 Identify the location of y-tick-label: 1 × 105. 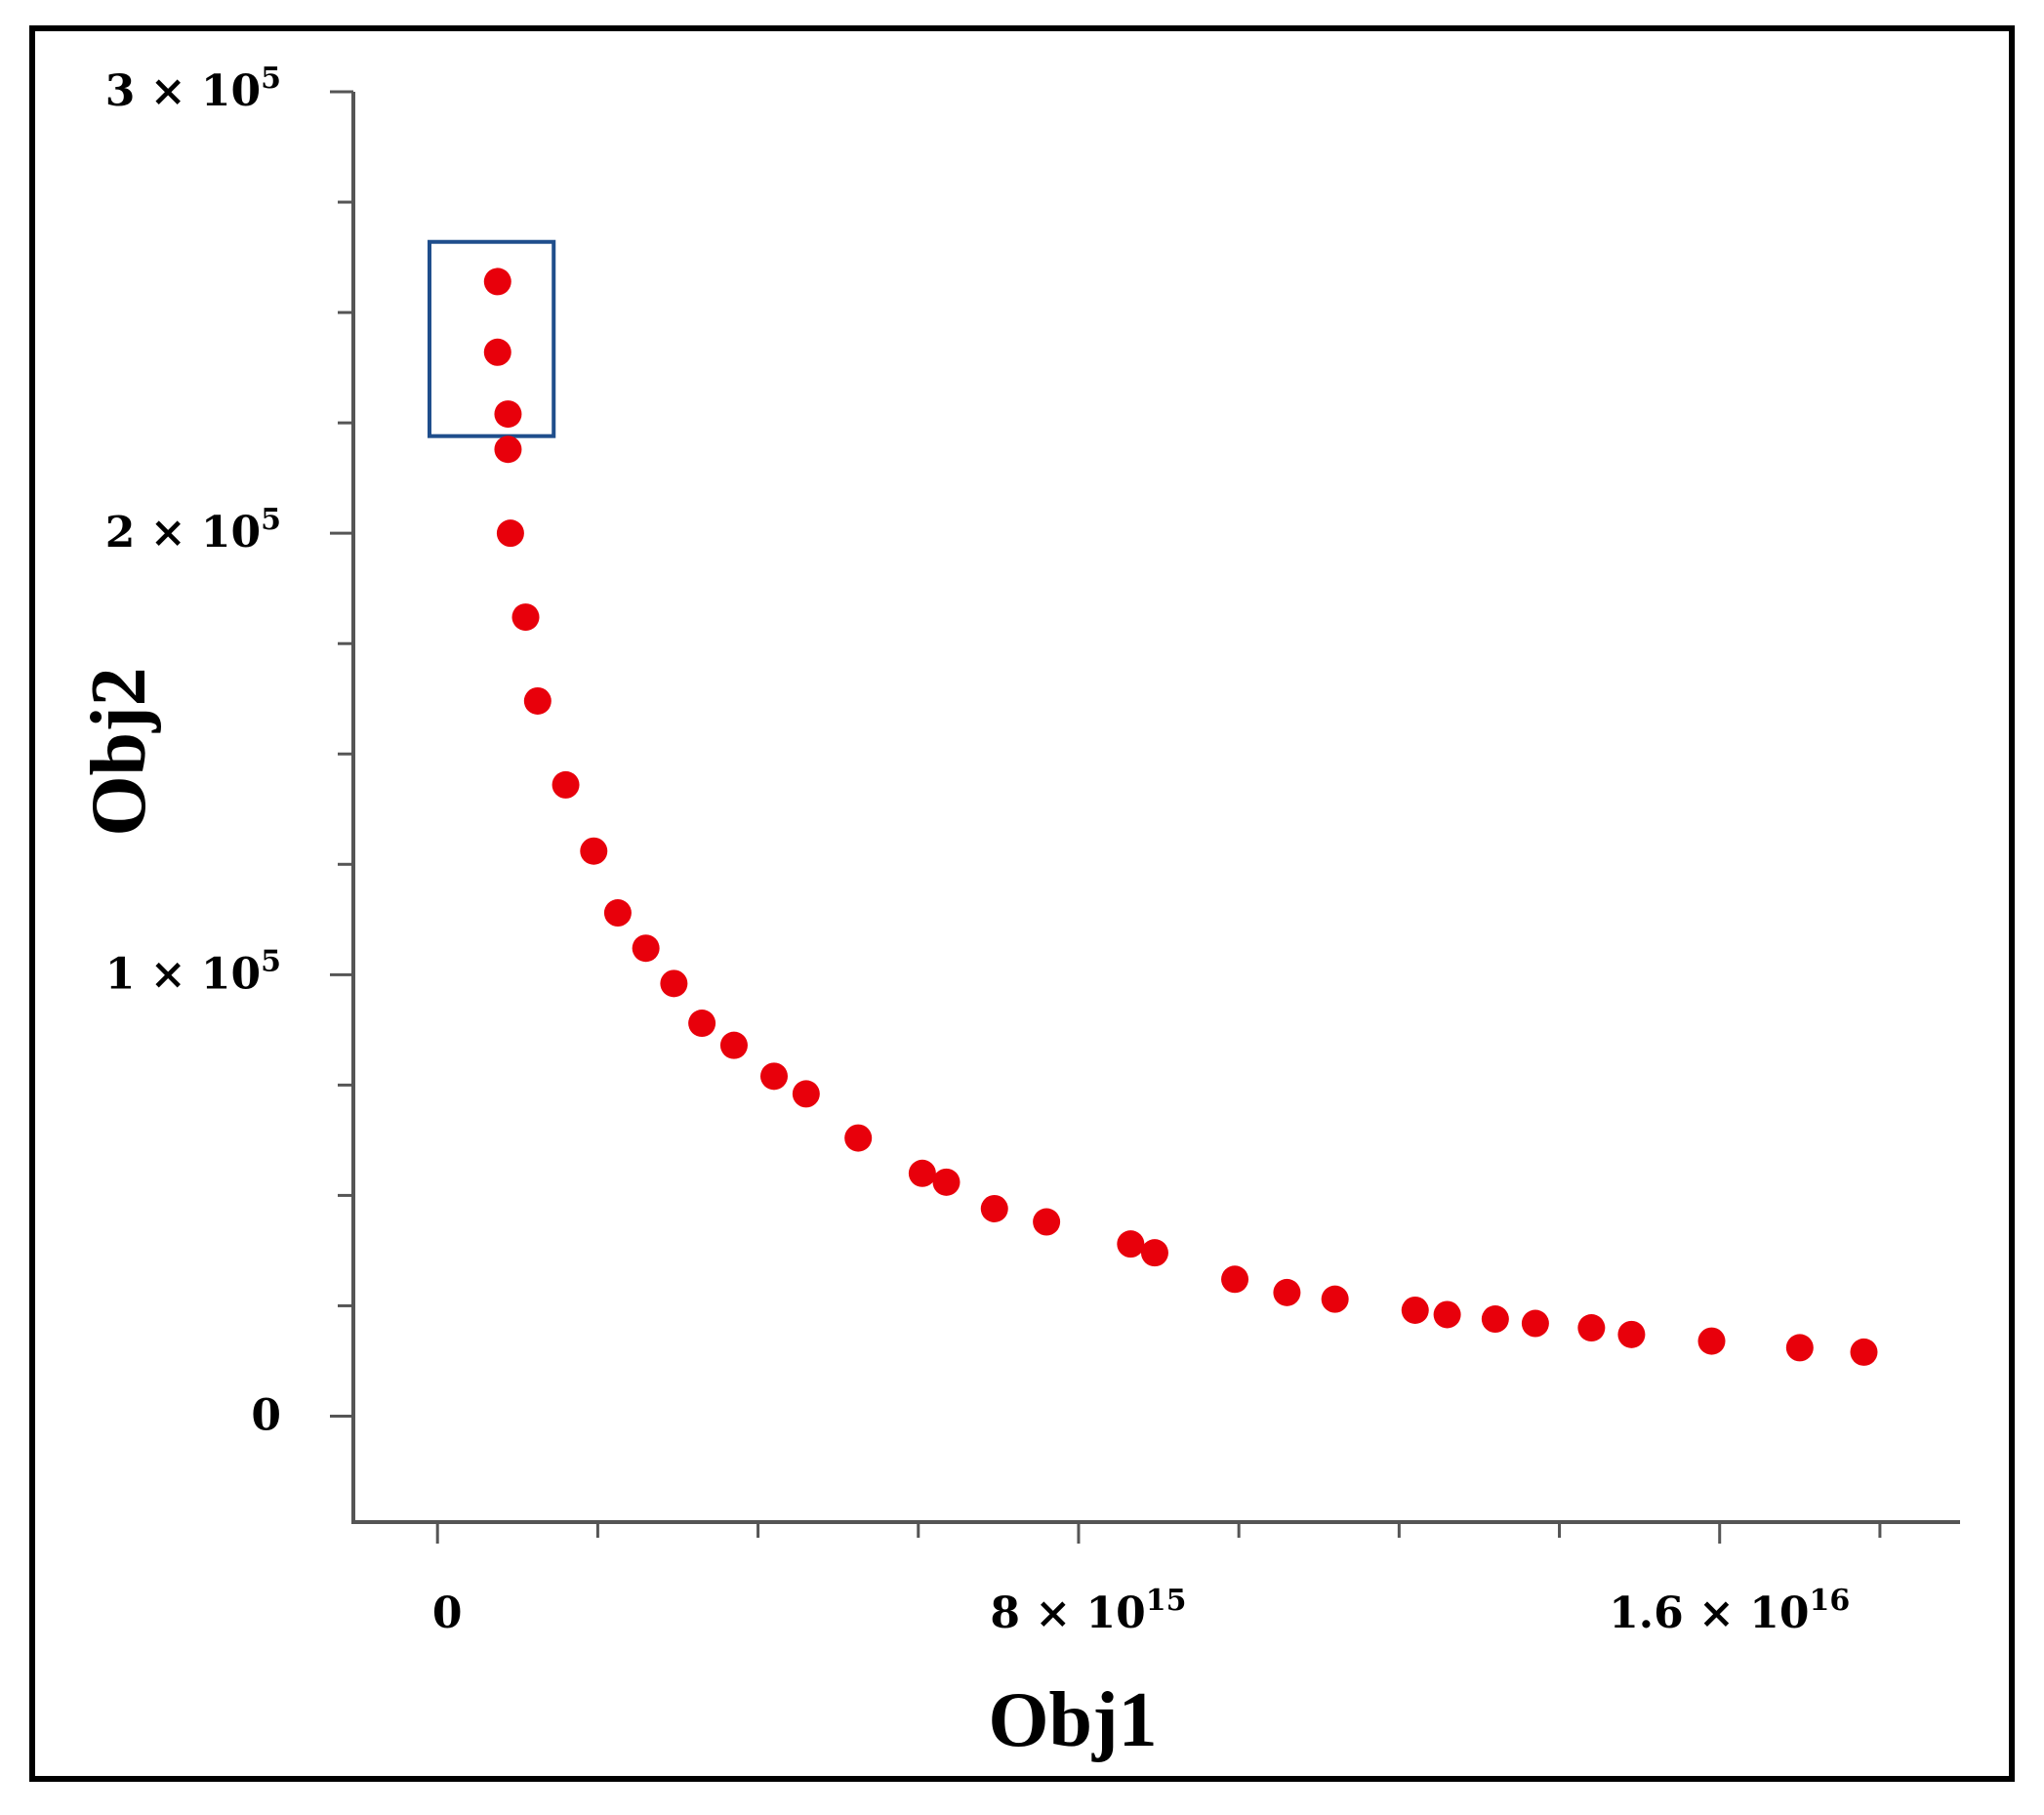
(193, 971).